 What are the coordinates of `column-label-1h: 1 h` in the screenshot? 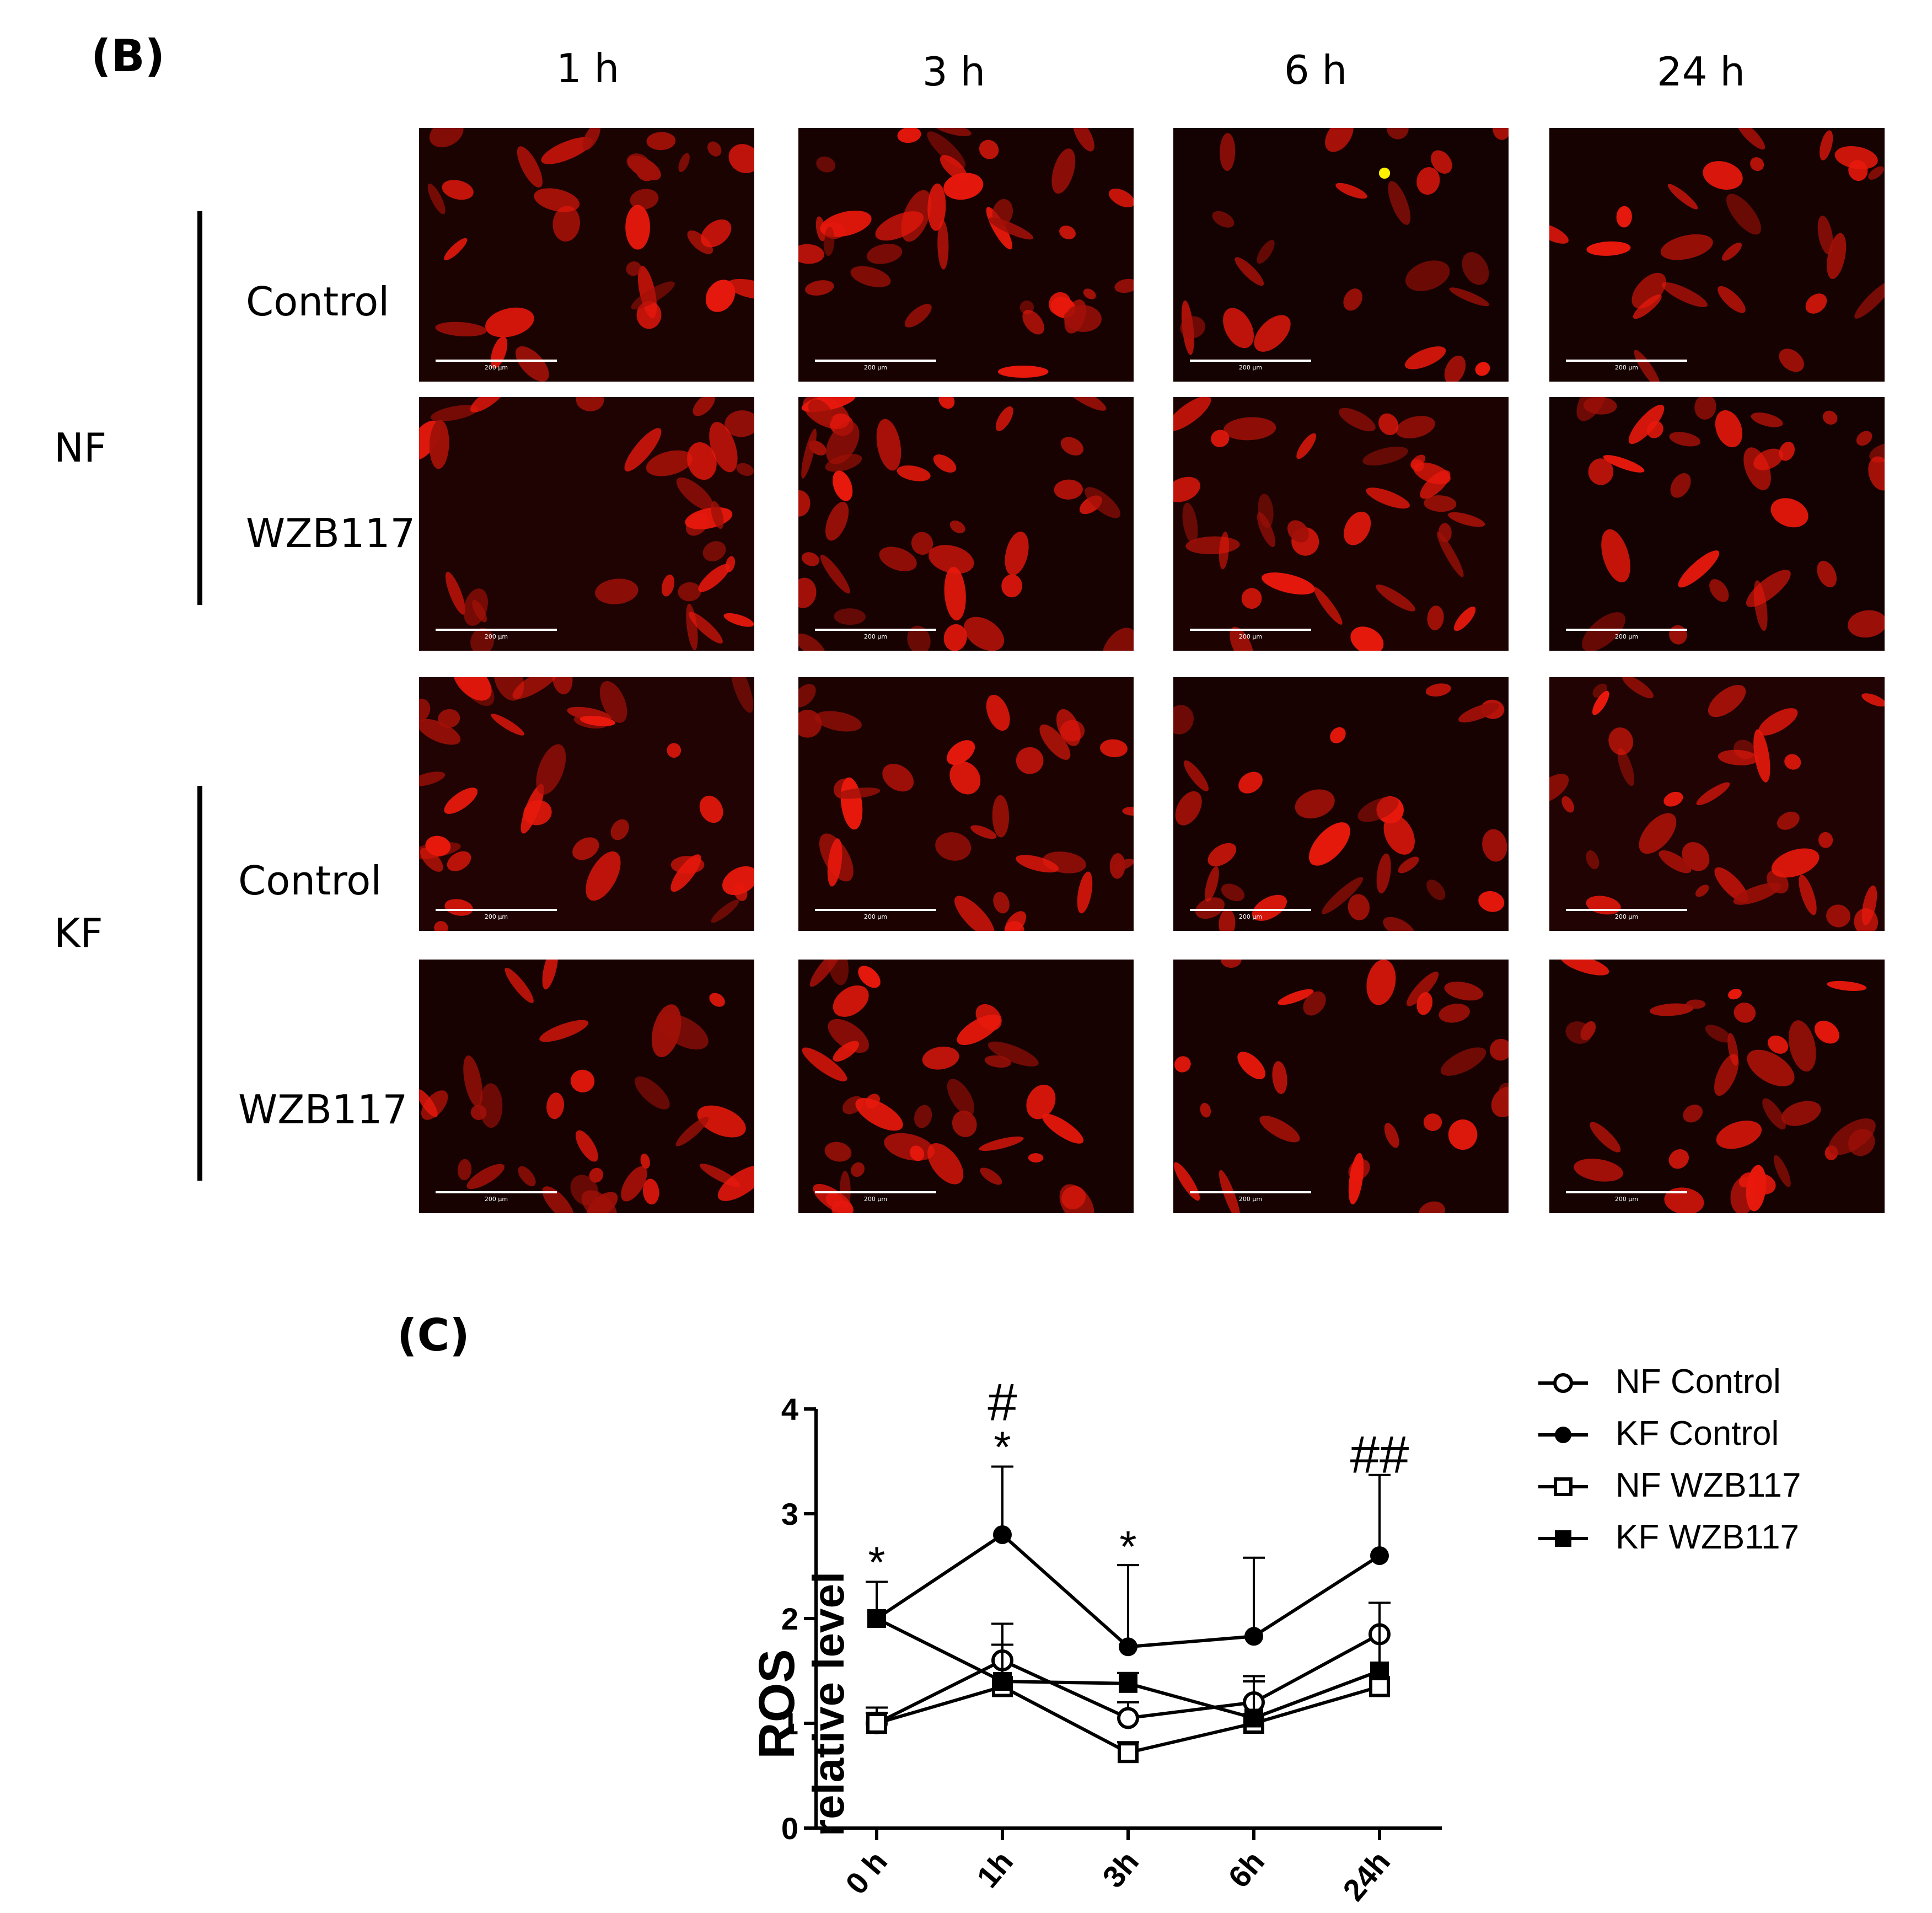 It's located at (588, 68).